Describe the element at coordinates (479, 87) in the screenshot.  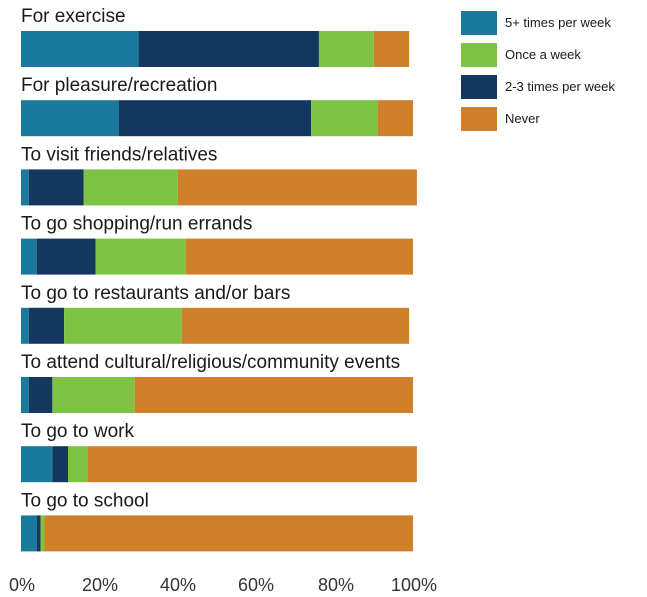
I see `legend-swatch-2-3-times-per-week` at that location.